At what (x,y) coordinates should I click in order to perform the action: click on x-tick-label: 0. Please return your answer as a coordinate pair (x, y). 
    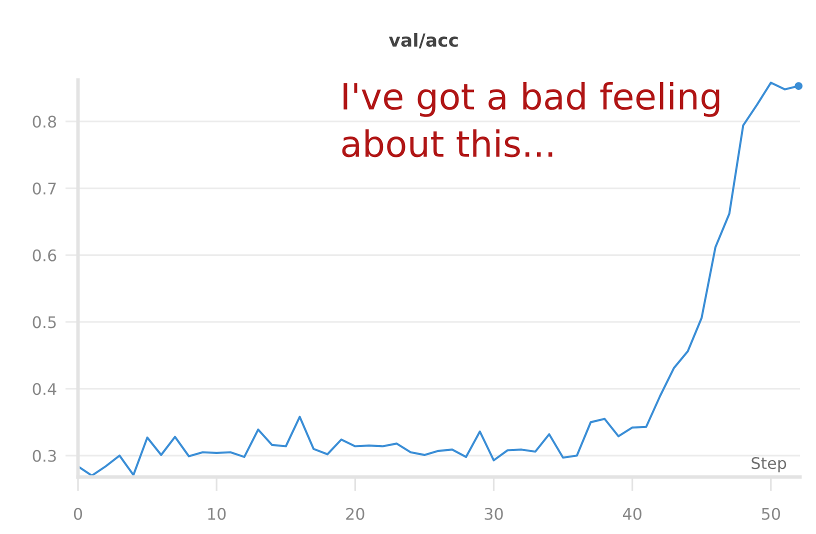
    Looking at the image, I should click on (78, 514).